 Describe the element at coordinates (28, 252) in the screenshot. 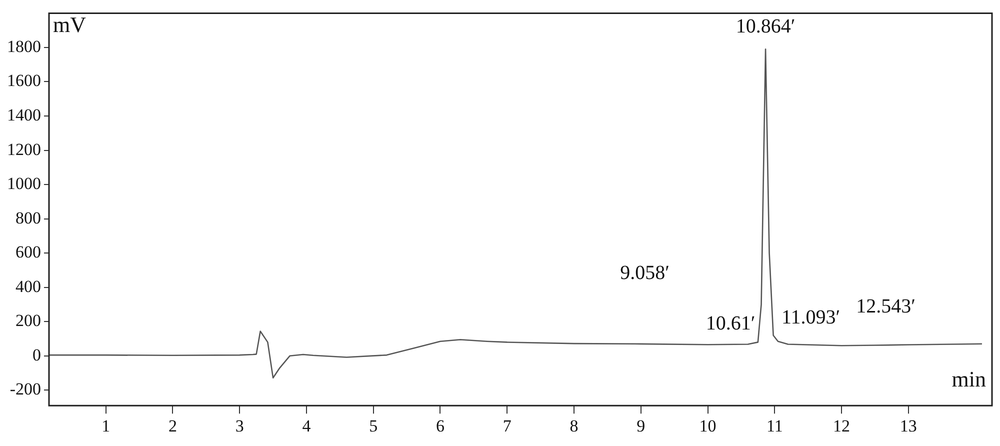

I see `y-tick-label: 600` at that location.